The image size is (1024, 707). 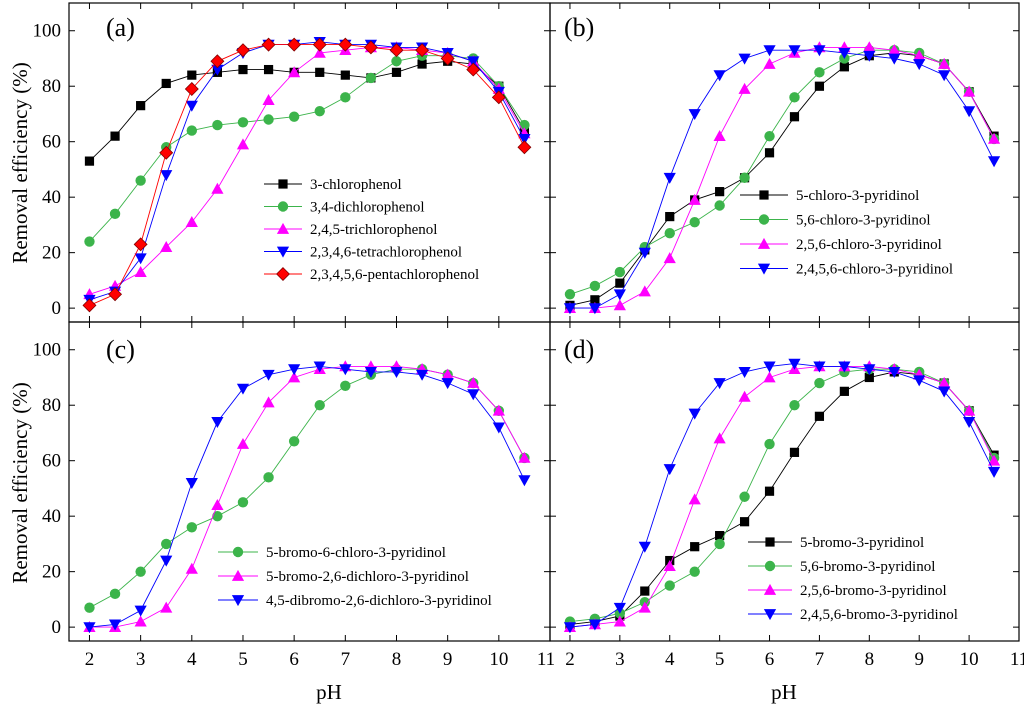 What do you see at coordinates (867, 567) in the screenshot?
I see `legend-label-1: 5,6-bromo-3-pyridinol` at bounding box center [867, 567].